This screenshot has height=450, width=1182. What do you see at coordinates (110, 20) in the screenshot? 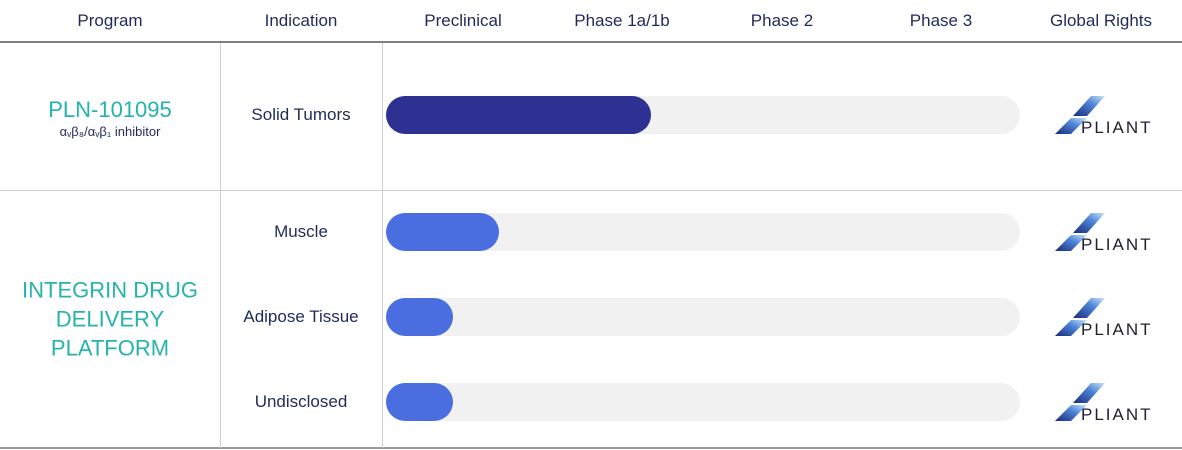
I see `column-header: Program` at bounding box center [110, 20].